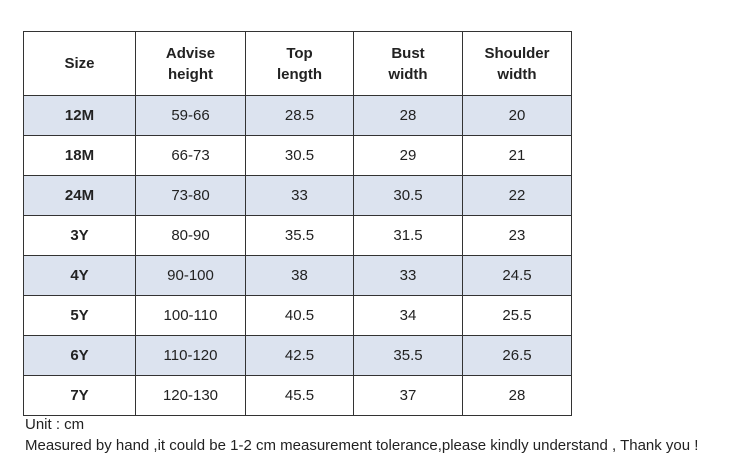 This screenshot has width=735, height=471. What do you see at coordinates (79, 235) in the screenshot?
I see `size-cell: 3Y` at bounding box center [79, 235].